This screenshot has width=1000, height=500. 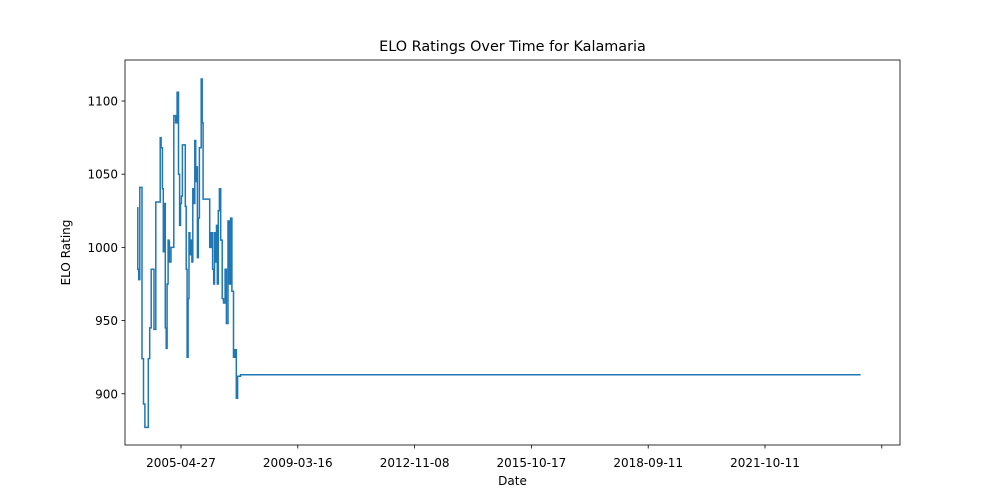 I want to click on y-tick-label: 900, so click(x=106, y=394).